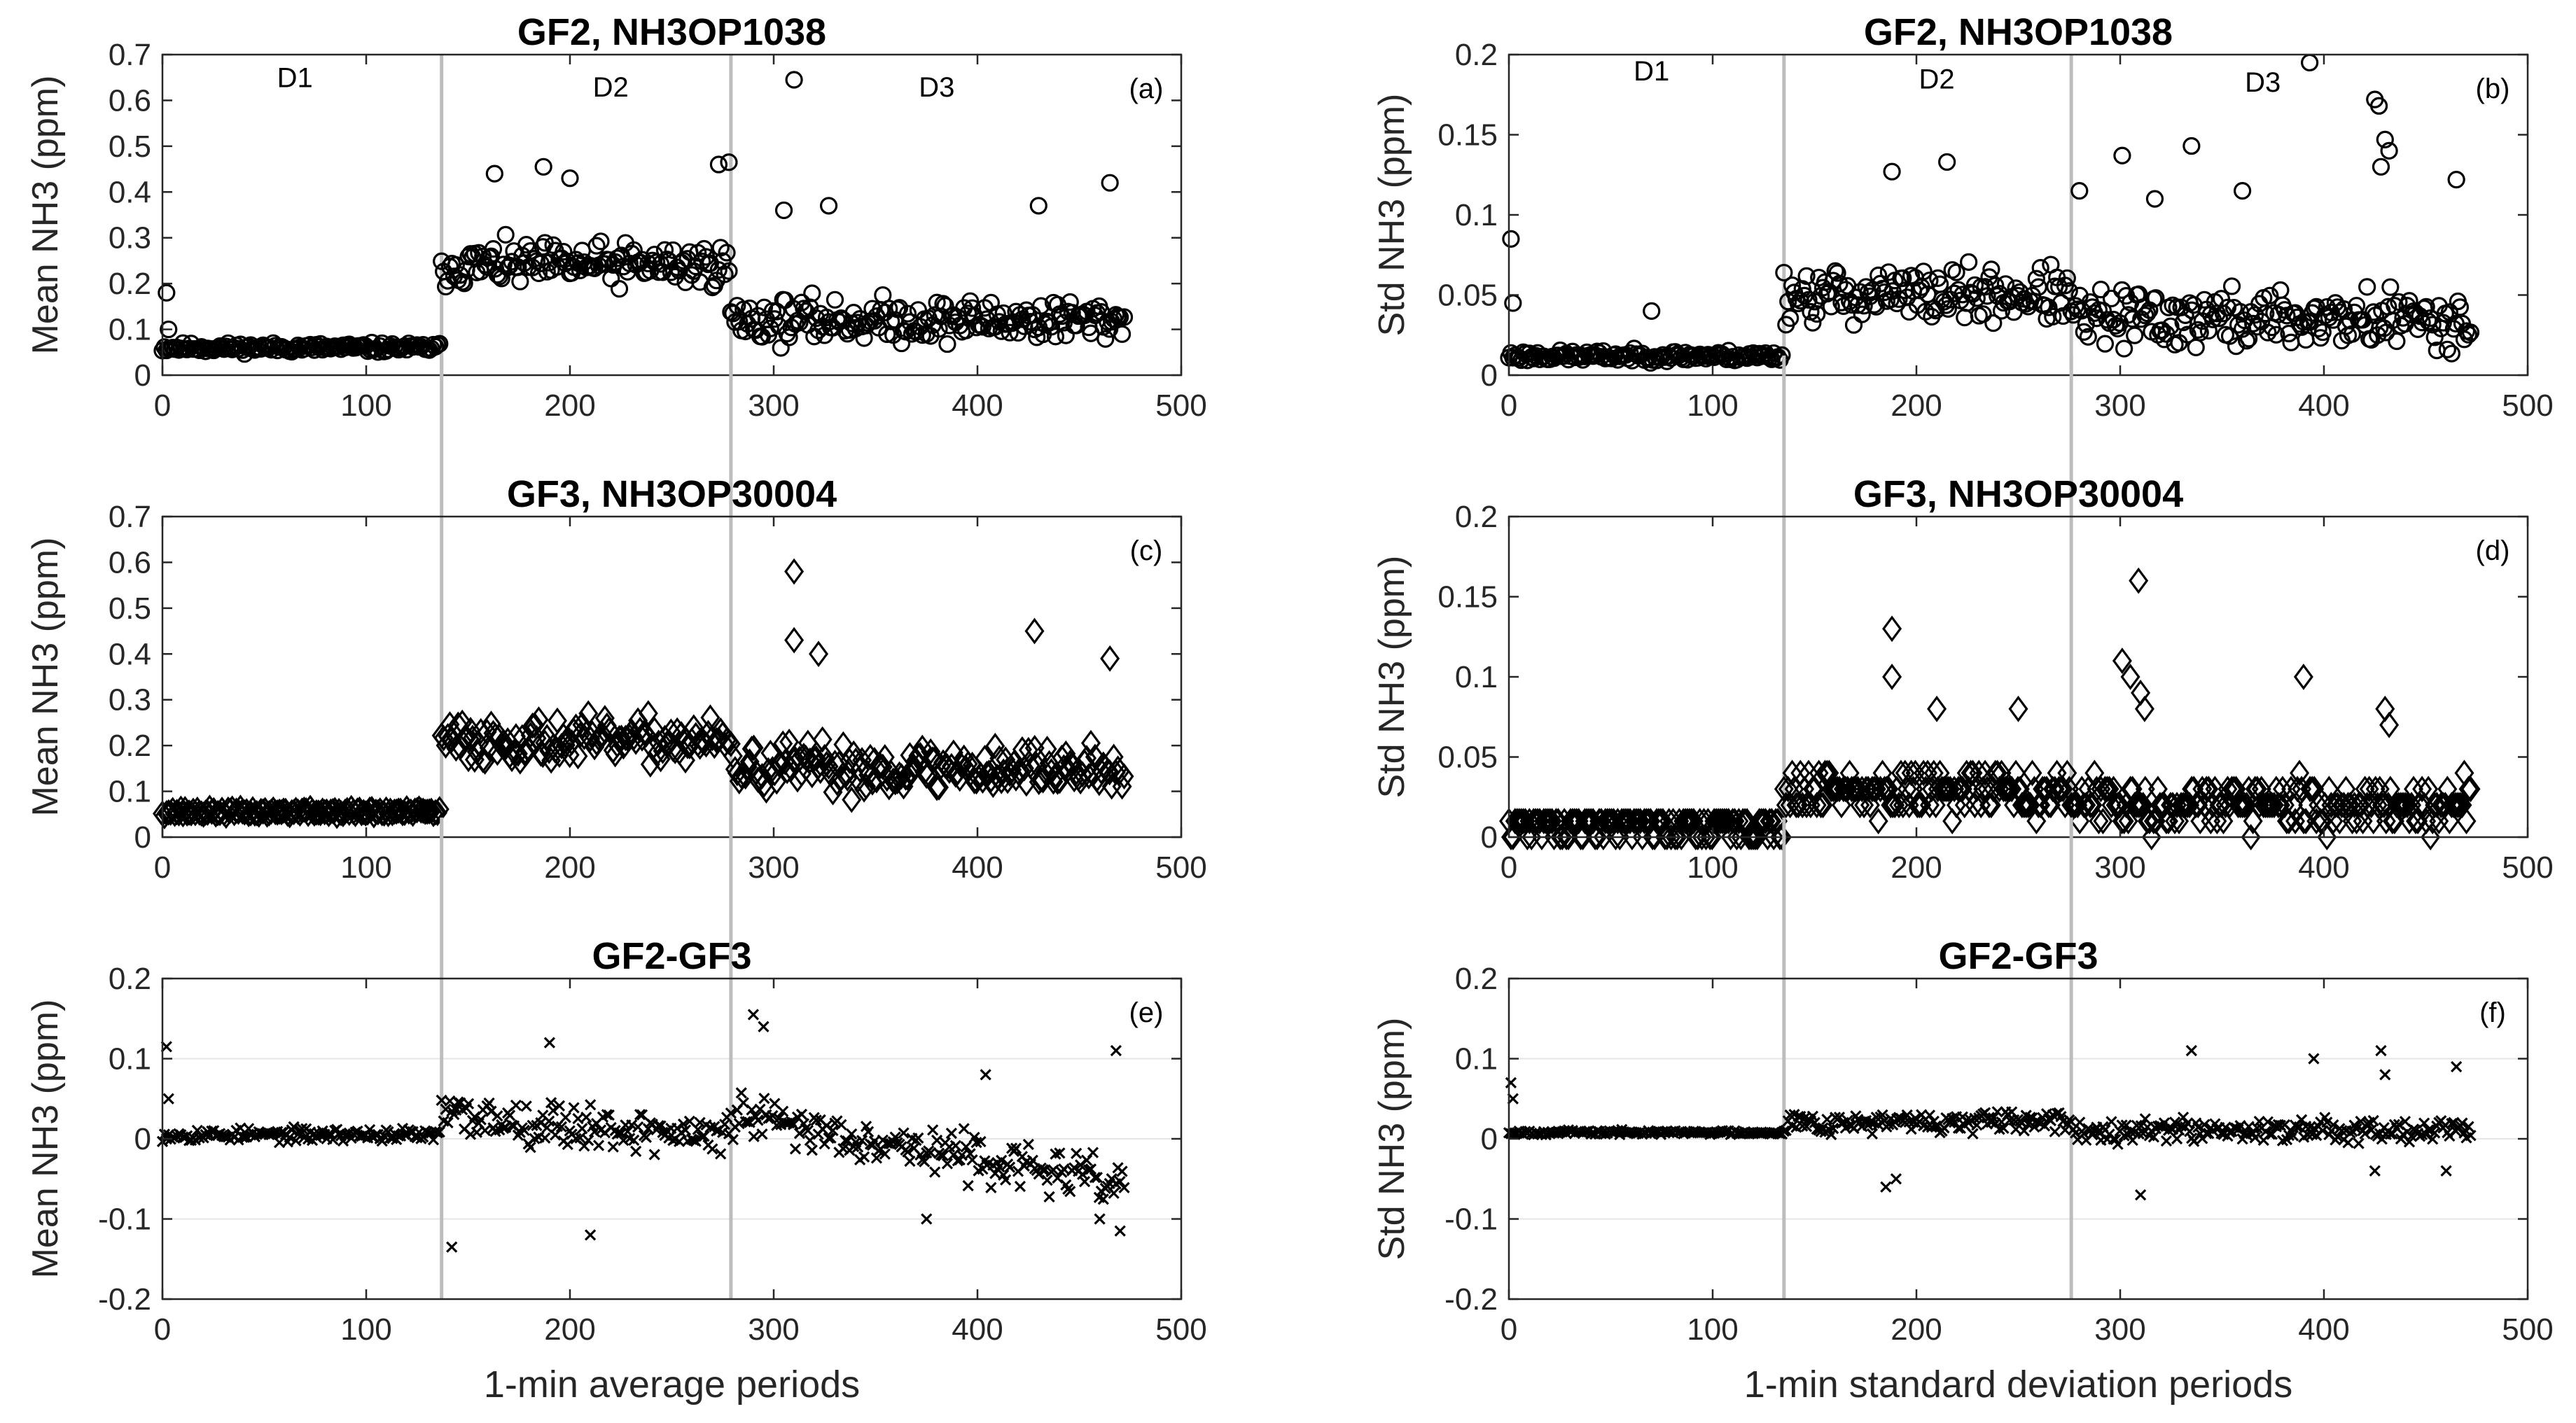  I want to click on panel-b-ytick-label: 0.05, so click(1467, 296).